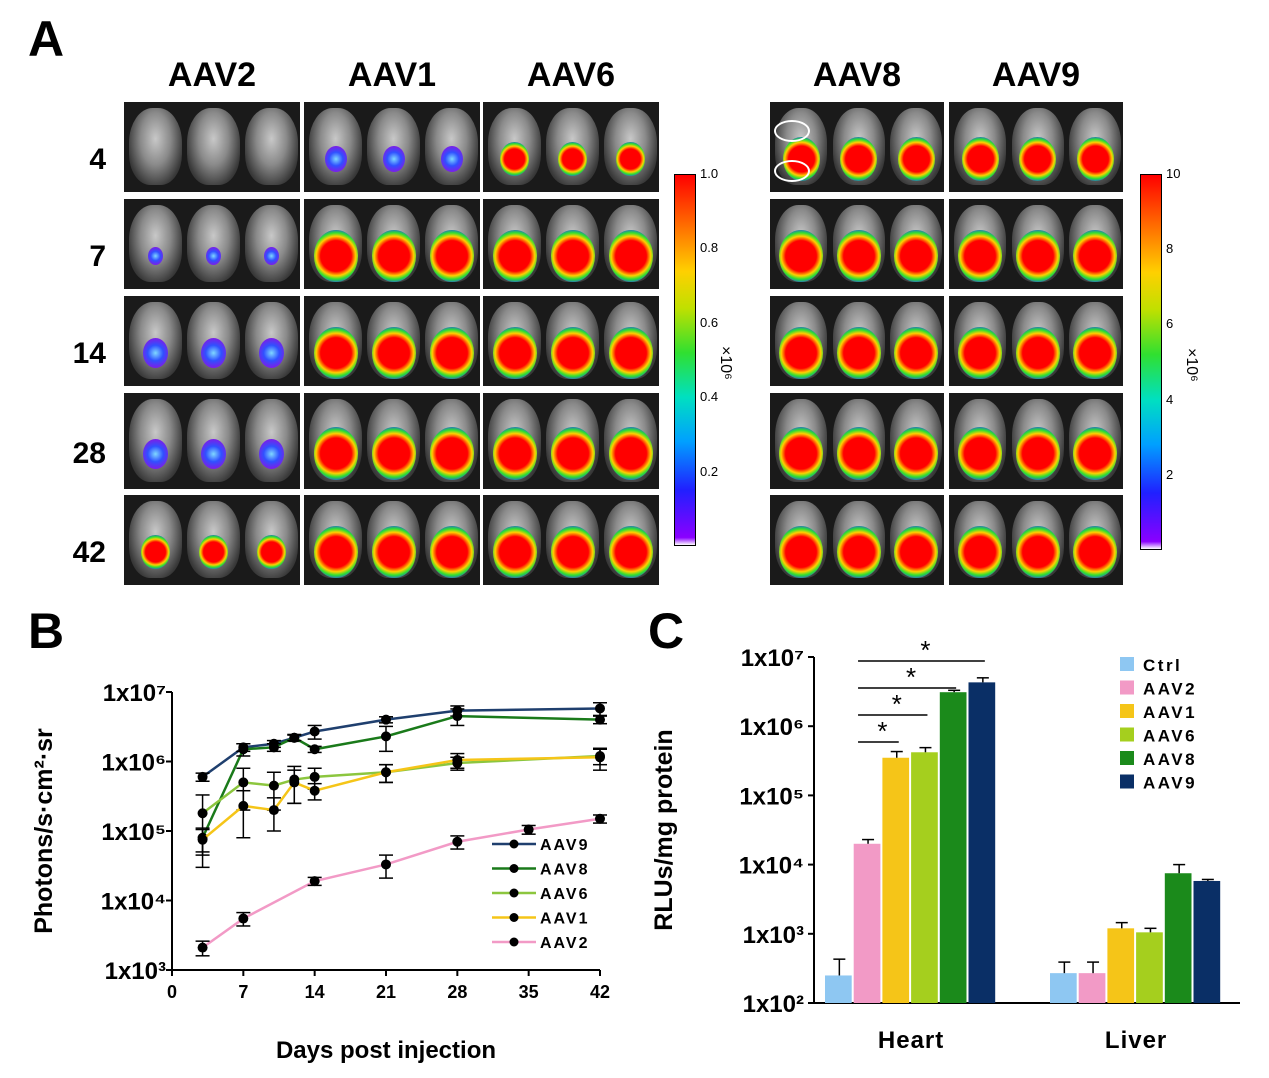  I want to click on colorbar-tick: 2, so click(1170, 474).